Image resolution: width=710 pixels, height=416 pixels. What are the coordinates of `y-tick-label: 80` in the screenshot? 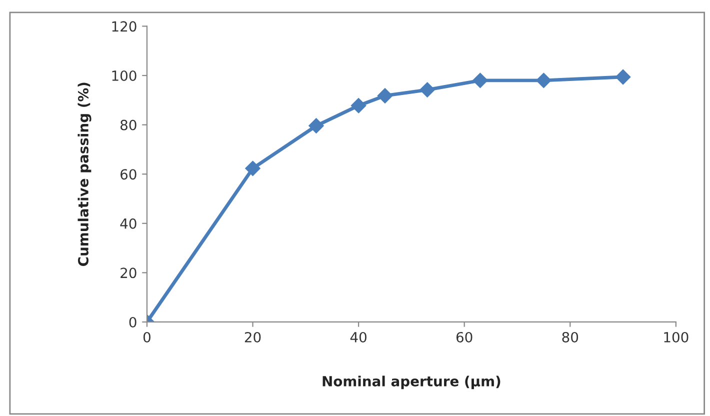 It's located at (128, 125).